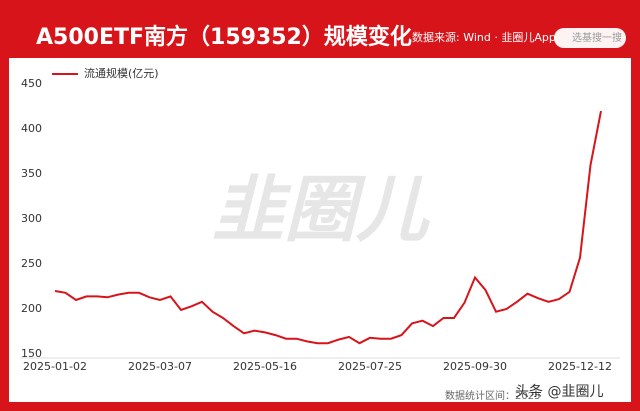  I want to click on x-tick-label: 2025-01-02, so click(55, 366).